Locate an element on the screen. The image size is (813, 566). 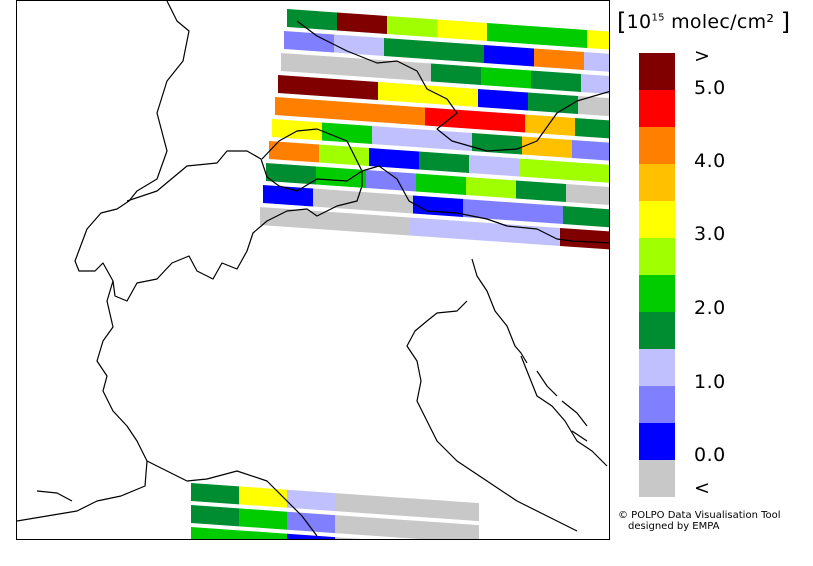
legend-swatch-0.0-0.5 is located at coordinates (657, 441).